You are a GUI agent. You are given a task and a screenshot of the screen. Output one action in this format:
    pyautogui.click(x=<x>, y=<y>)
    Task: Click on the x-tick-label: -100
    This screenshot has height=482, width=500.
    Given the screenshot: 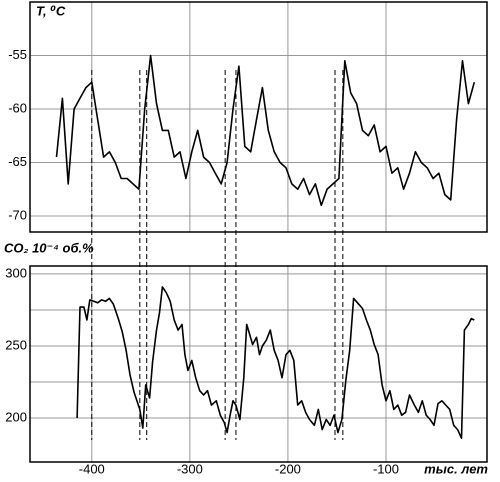 What is the action you would take?
    pyautogui.click(x=386, y=468)
    